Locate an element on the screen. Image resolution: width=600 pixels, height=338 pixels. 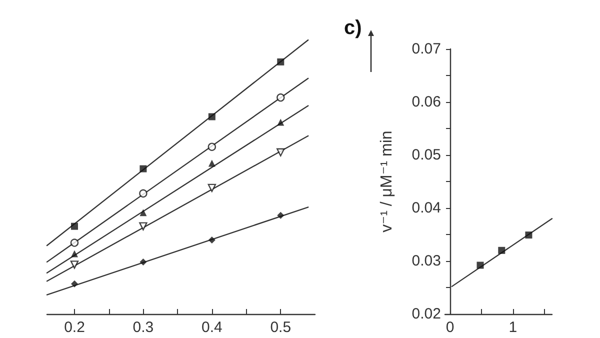
x-tick-label: 0.2 is located at coordinates (74, 327).